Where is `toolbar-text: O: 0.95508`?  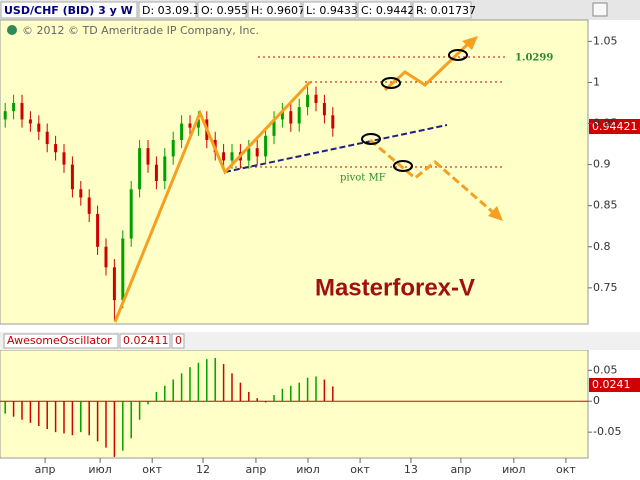
toolbar-text: O: 0.95508 is located at coordinates (231, 10).